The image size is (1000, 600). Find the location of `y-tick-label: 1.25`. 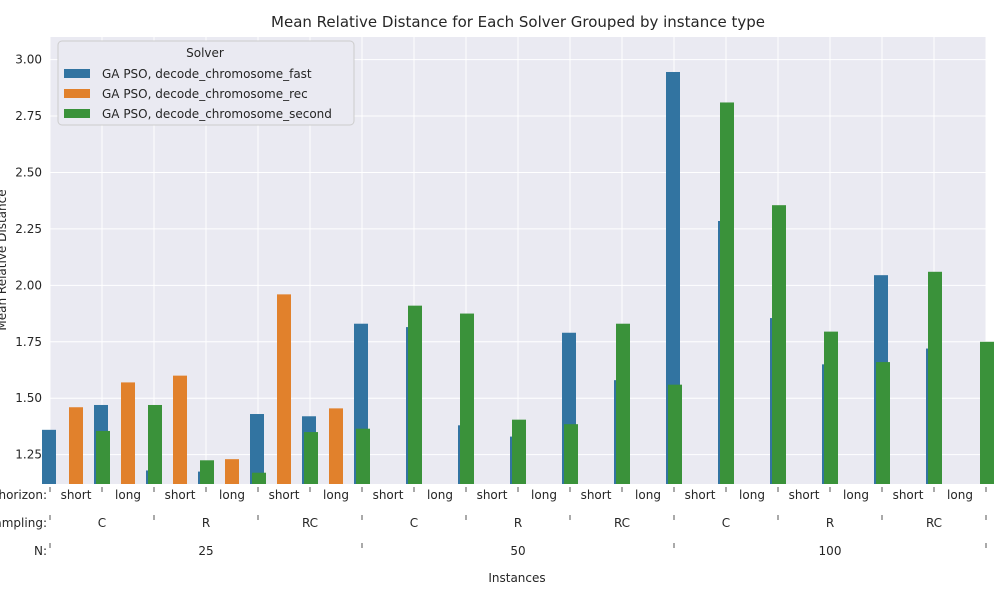

y-tick-label: 1.25 is located at coordinates (28, 455).